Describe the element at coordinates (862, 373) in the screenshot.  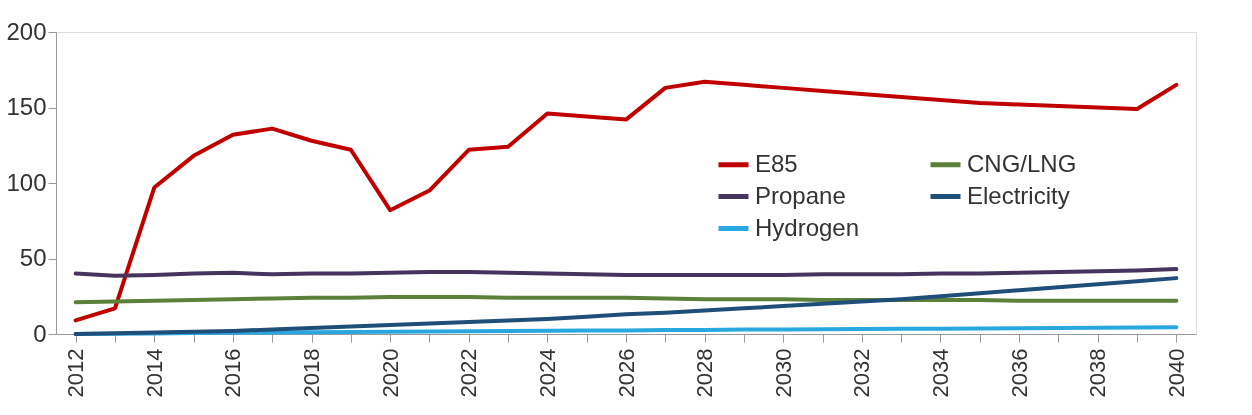
I see `x-tick-label: 2032` at that location.